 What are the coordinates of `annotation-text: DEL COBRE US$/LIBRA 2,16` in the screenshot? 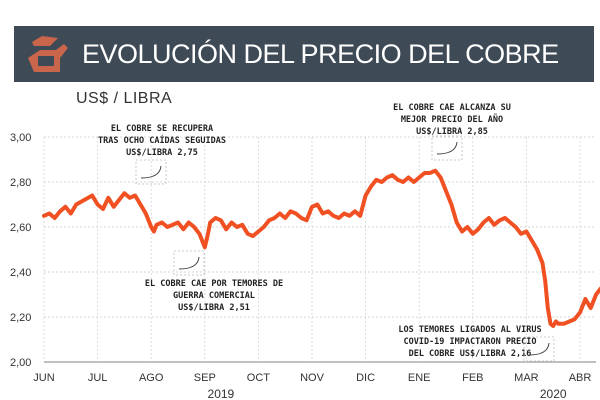 It's located at (470, 354).